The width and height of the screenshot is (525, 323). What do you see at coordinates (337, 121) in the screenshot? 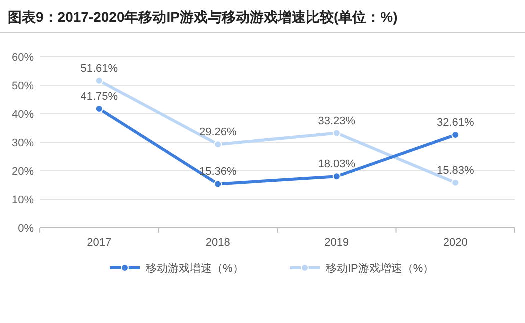
I see `data-label: 33.23%` at bounding box center [337, 121].